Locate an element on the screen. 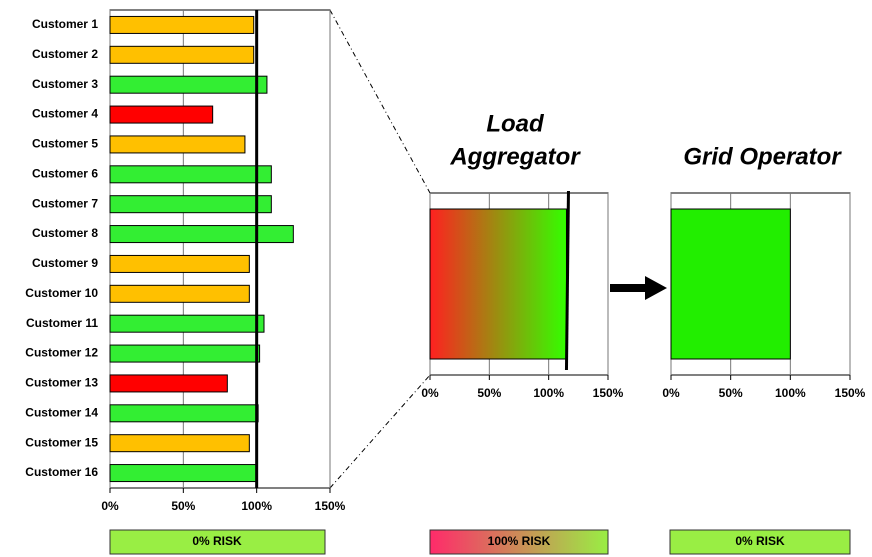  y-tick-label: Customer 5 is located at coordinates (65, 144).